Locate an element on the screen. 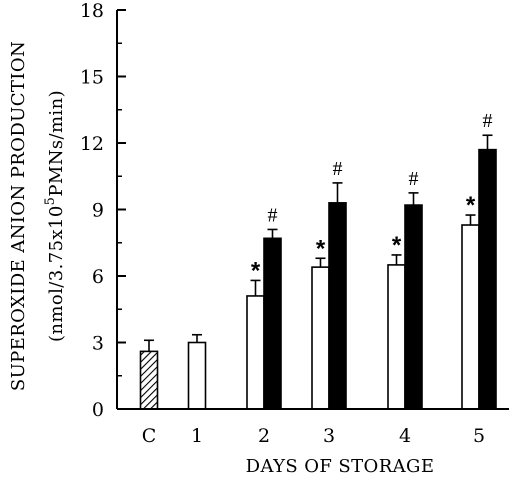 This screenshot has width=520, height=484. y-tick-label: 9 is located at coordinates (98, 211).